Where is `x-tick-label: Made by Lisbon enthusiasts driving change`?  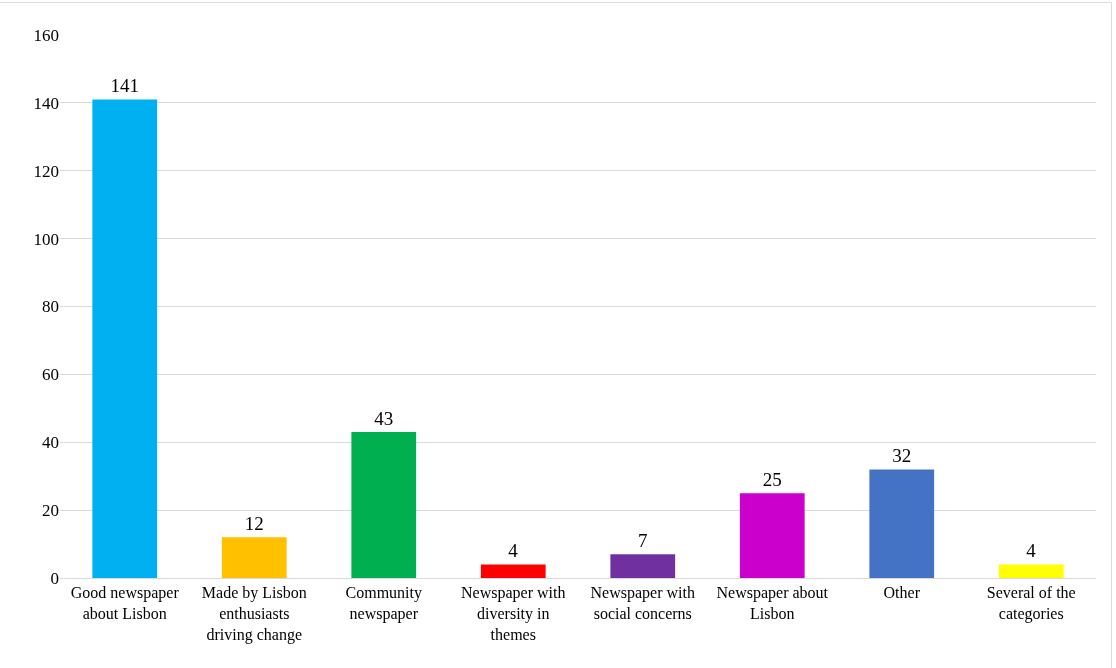 x-tick-label: Made by Lisbon enthusiasts driving change is located at coordinates (254, 614).